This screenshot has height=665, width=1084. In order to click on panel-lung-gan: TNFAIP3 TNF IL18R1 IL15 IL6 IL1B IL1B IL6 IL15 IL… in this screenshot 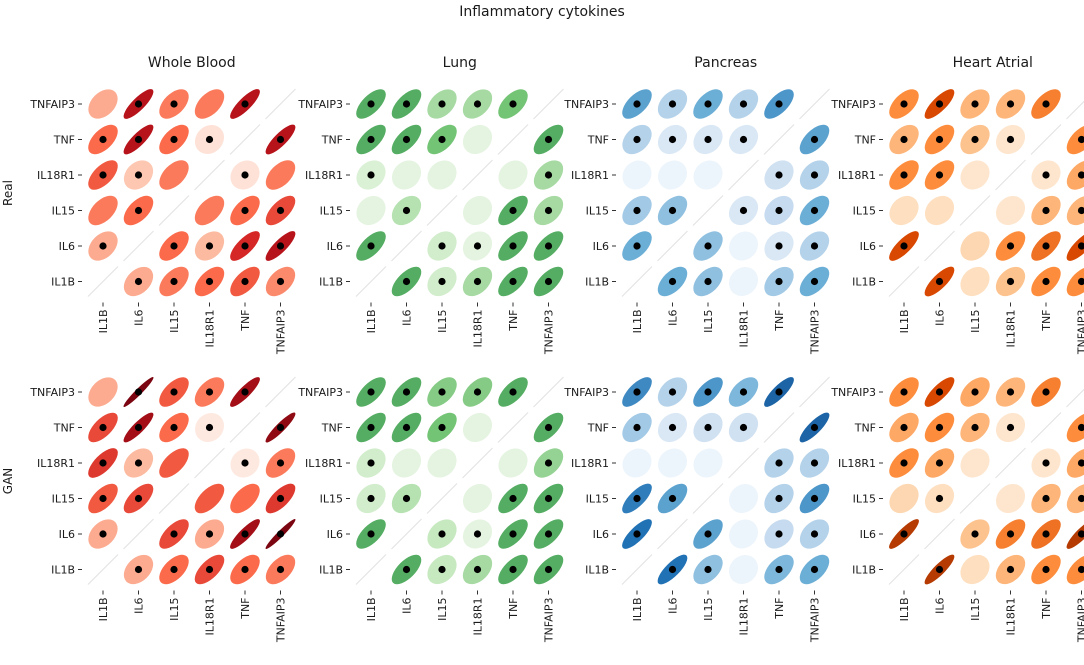, I will do `click(430, 510)`.